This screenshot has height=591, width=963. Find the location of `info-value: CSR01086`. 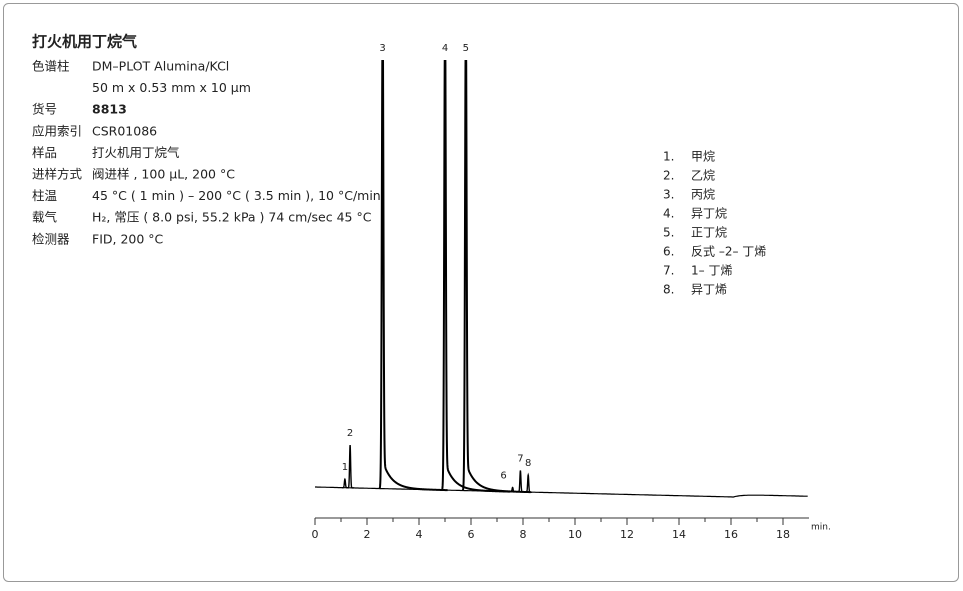

info-value: CSR01086 is located at coordinates (124, 130).